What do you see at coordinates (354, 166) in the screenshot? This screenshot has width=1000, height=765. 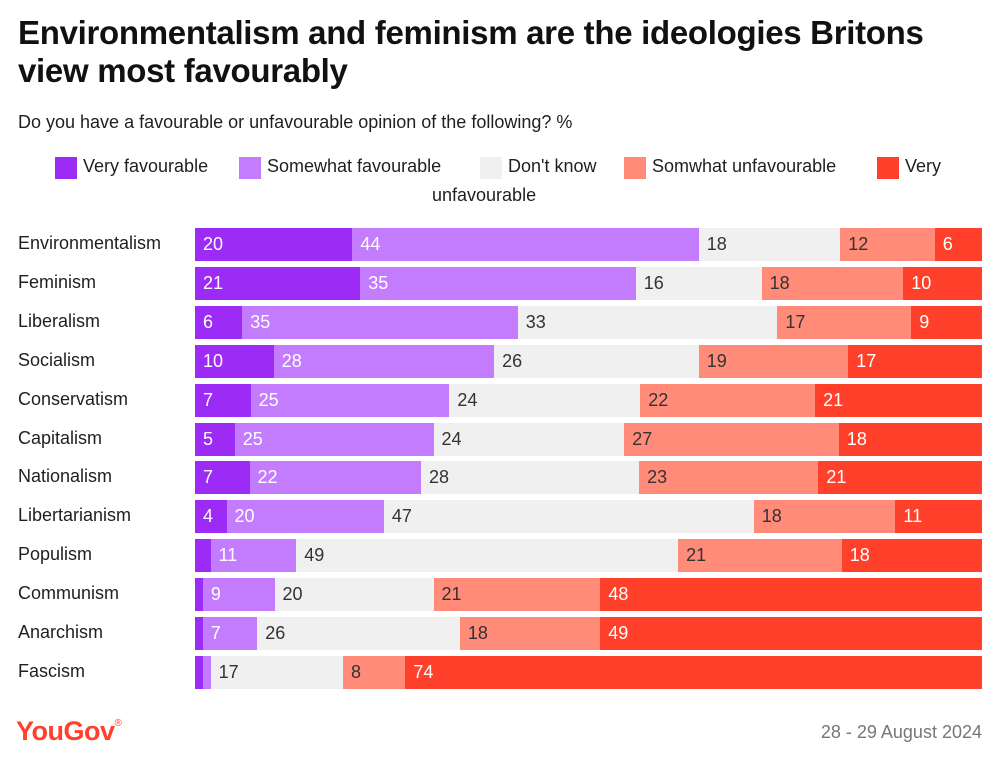 I see `legend-label-somewhat-favourable: Somewhat favourable` at bounding box center [354, 166].